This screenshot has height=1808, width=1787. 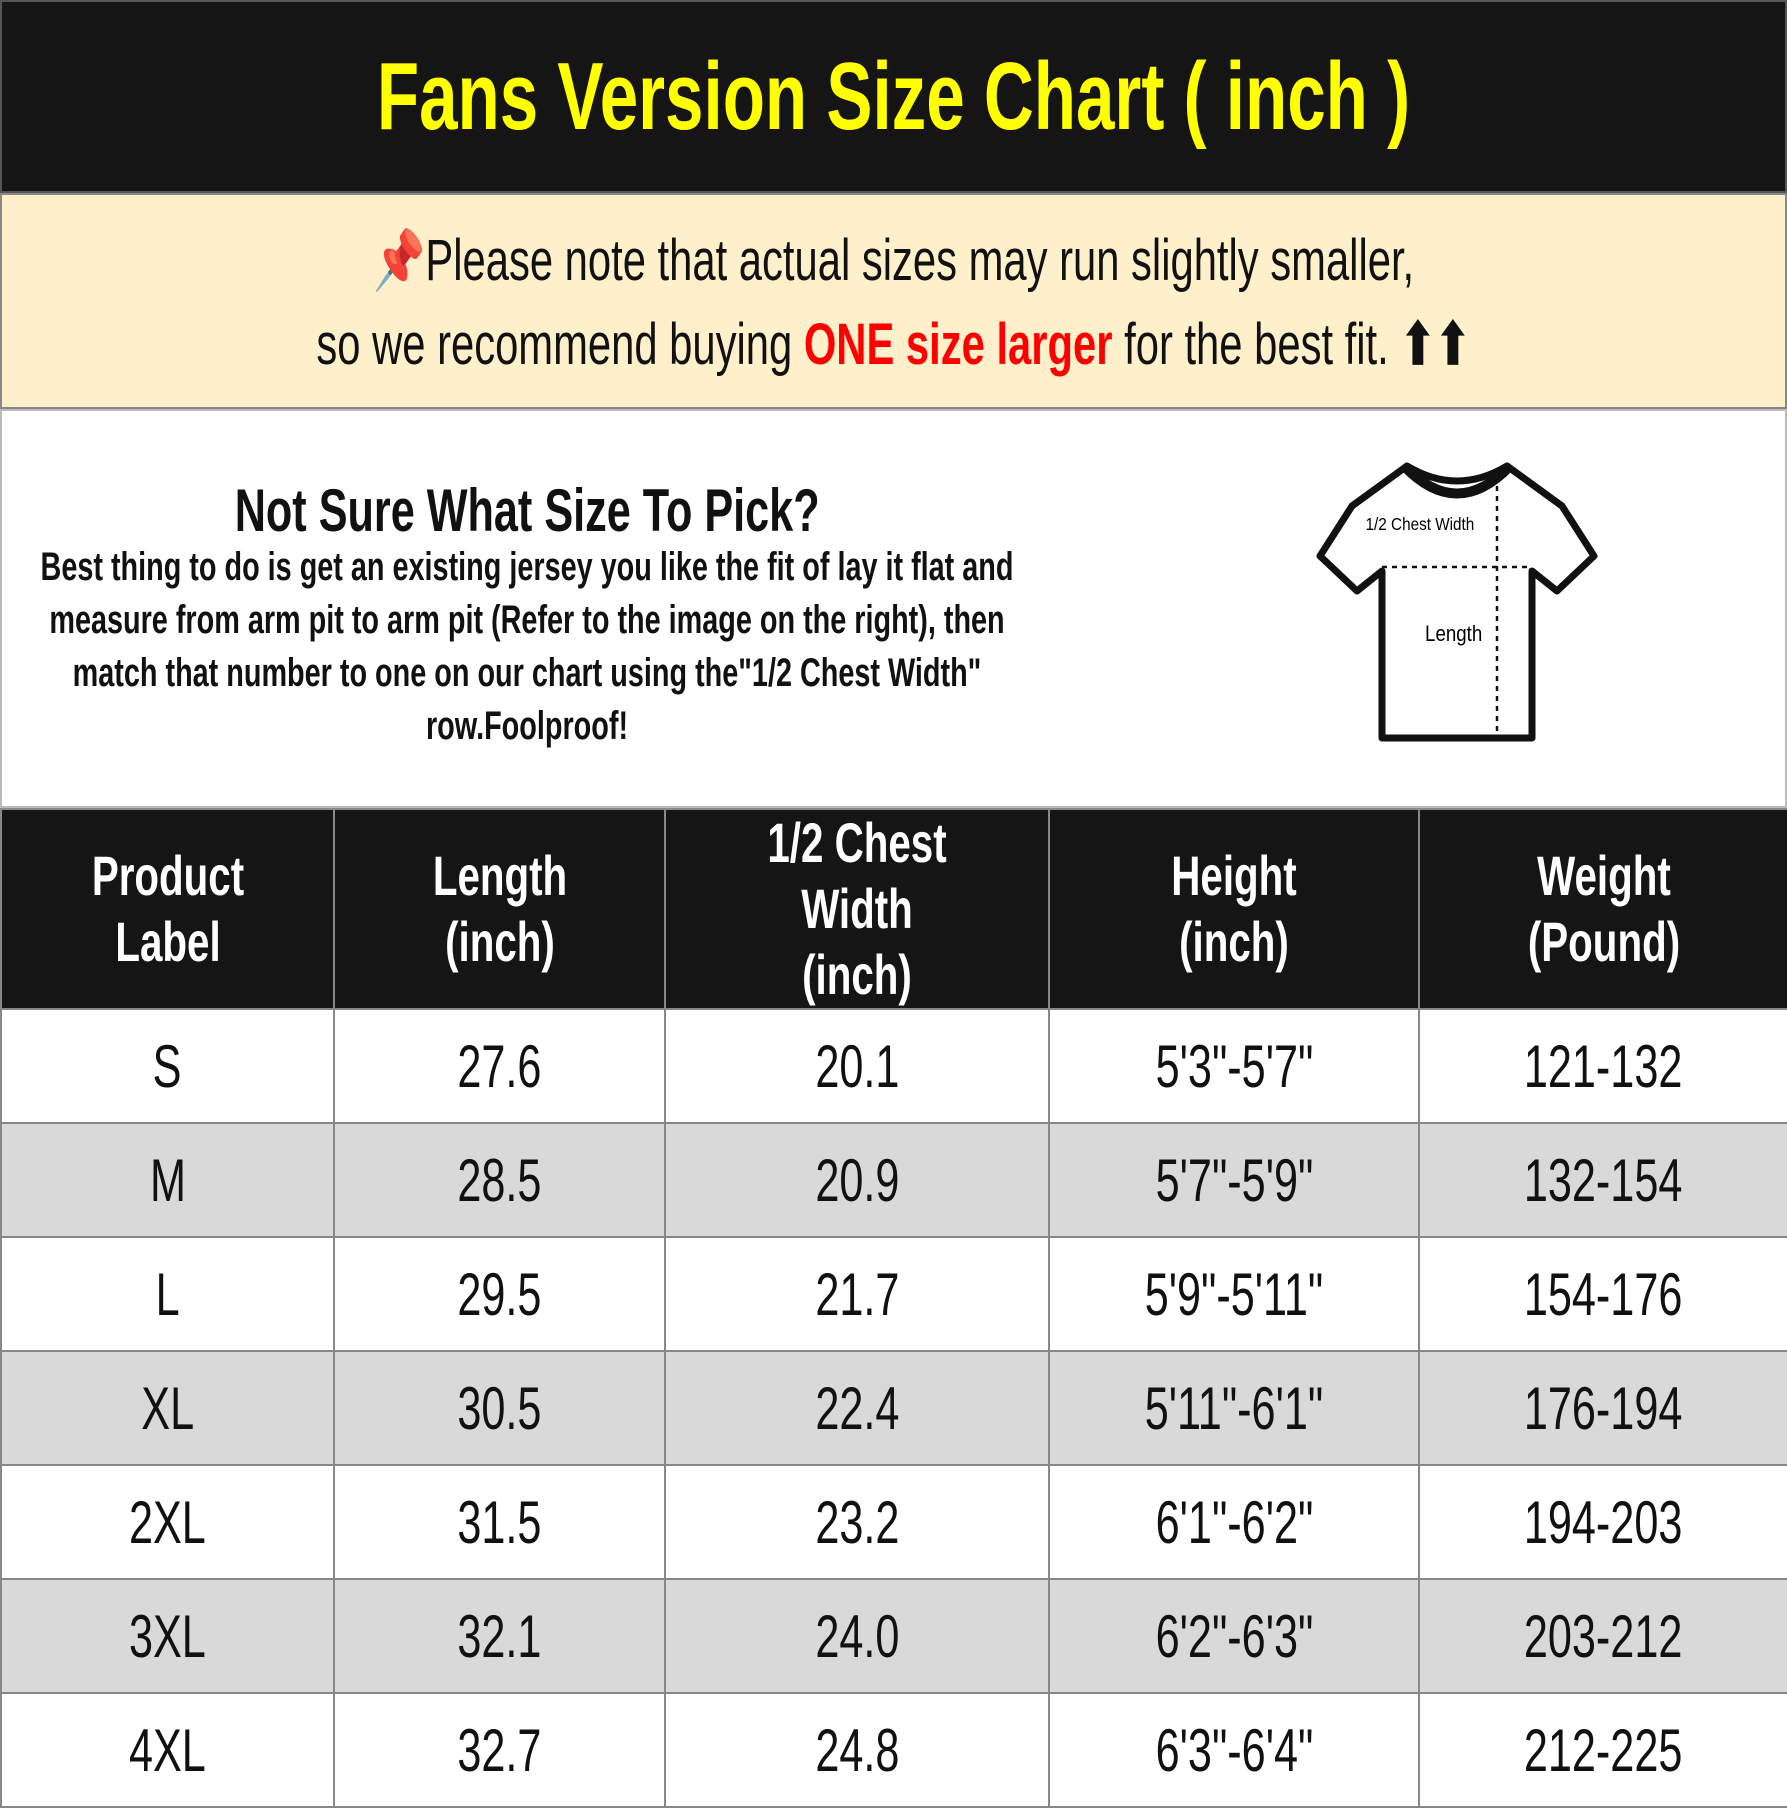 I want to click on table-row: 3XL 32.1 24.0 6'2"-6'3" 203-212, so click(x=893, y=1636).